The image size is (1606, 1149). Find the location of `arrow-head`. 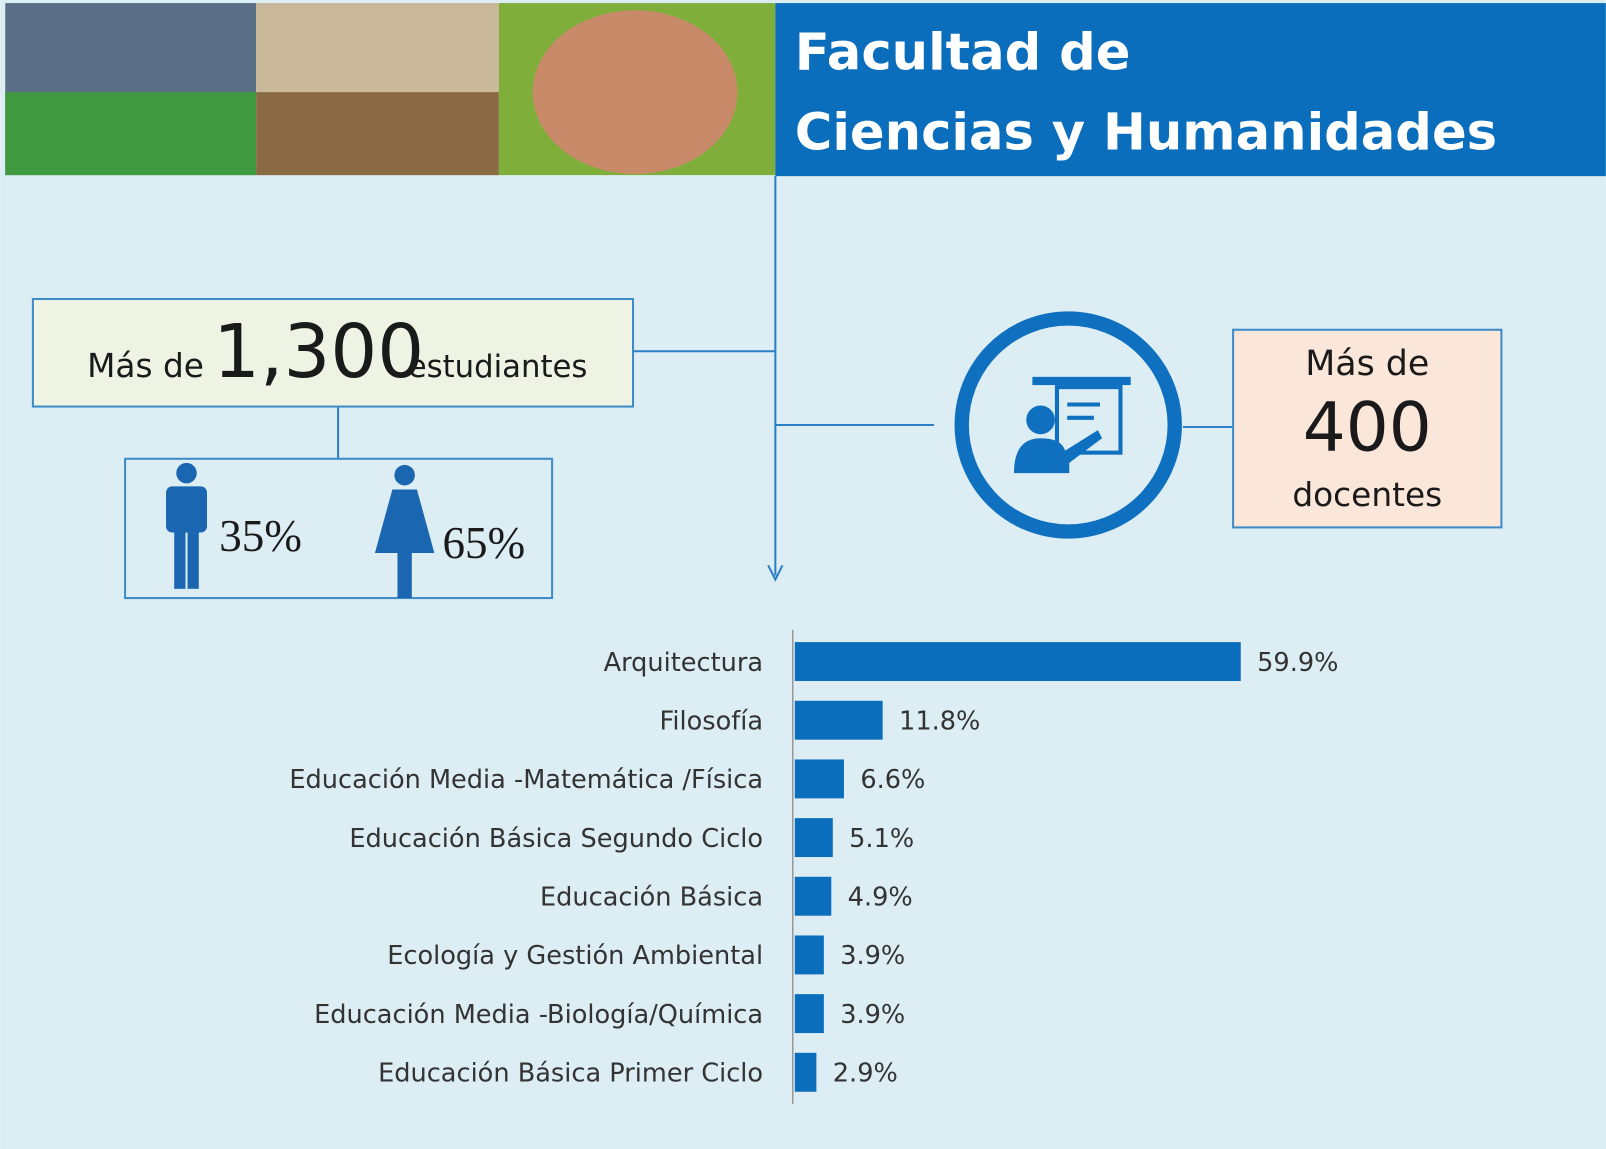

arrow-head is located at coordinates (775, 573).